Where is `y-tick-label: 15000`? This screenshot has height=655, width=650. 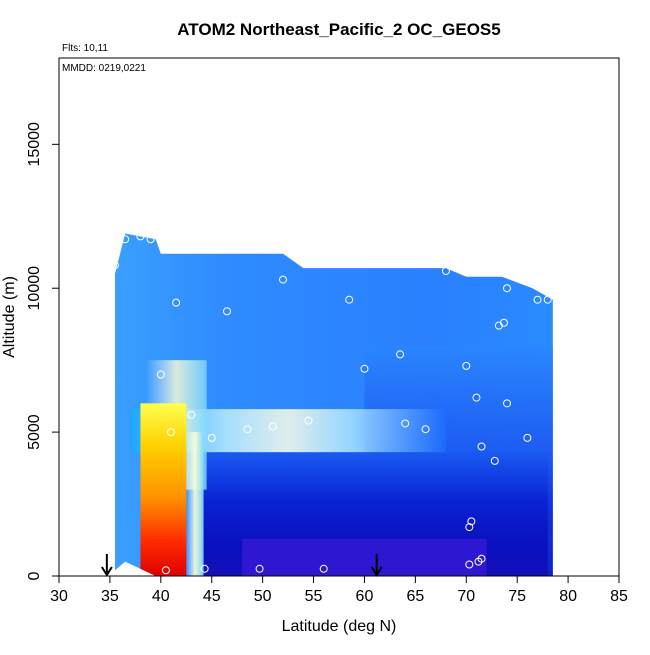
y-tick-label: 15000 is located at coordinates (34, 144).